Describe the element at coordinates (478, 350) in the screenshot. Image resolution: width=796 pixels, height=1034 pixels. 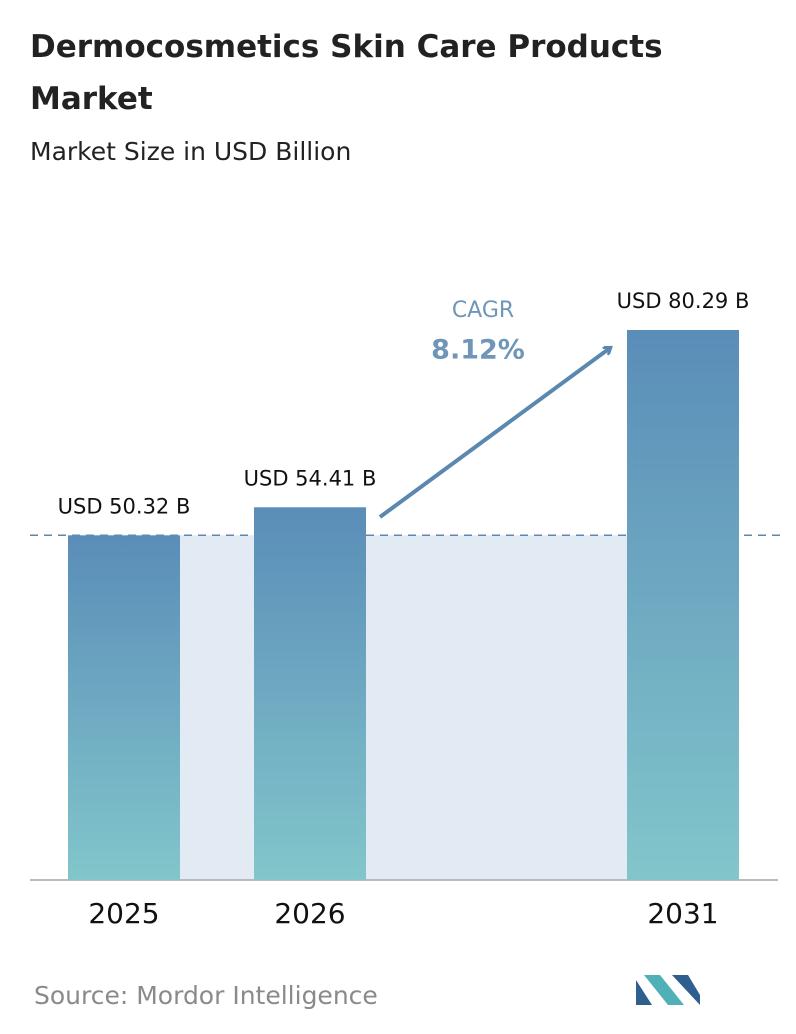
I see `cagr-value: 8.12%` at that location.